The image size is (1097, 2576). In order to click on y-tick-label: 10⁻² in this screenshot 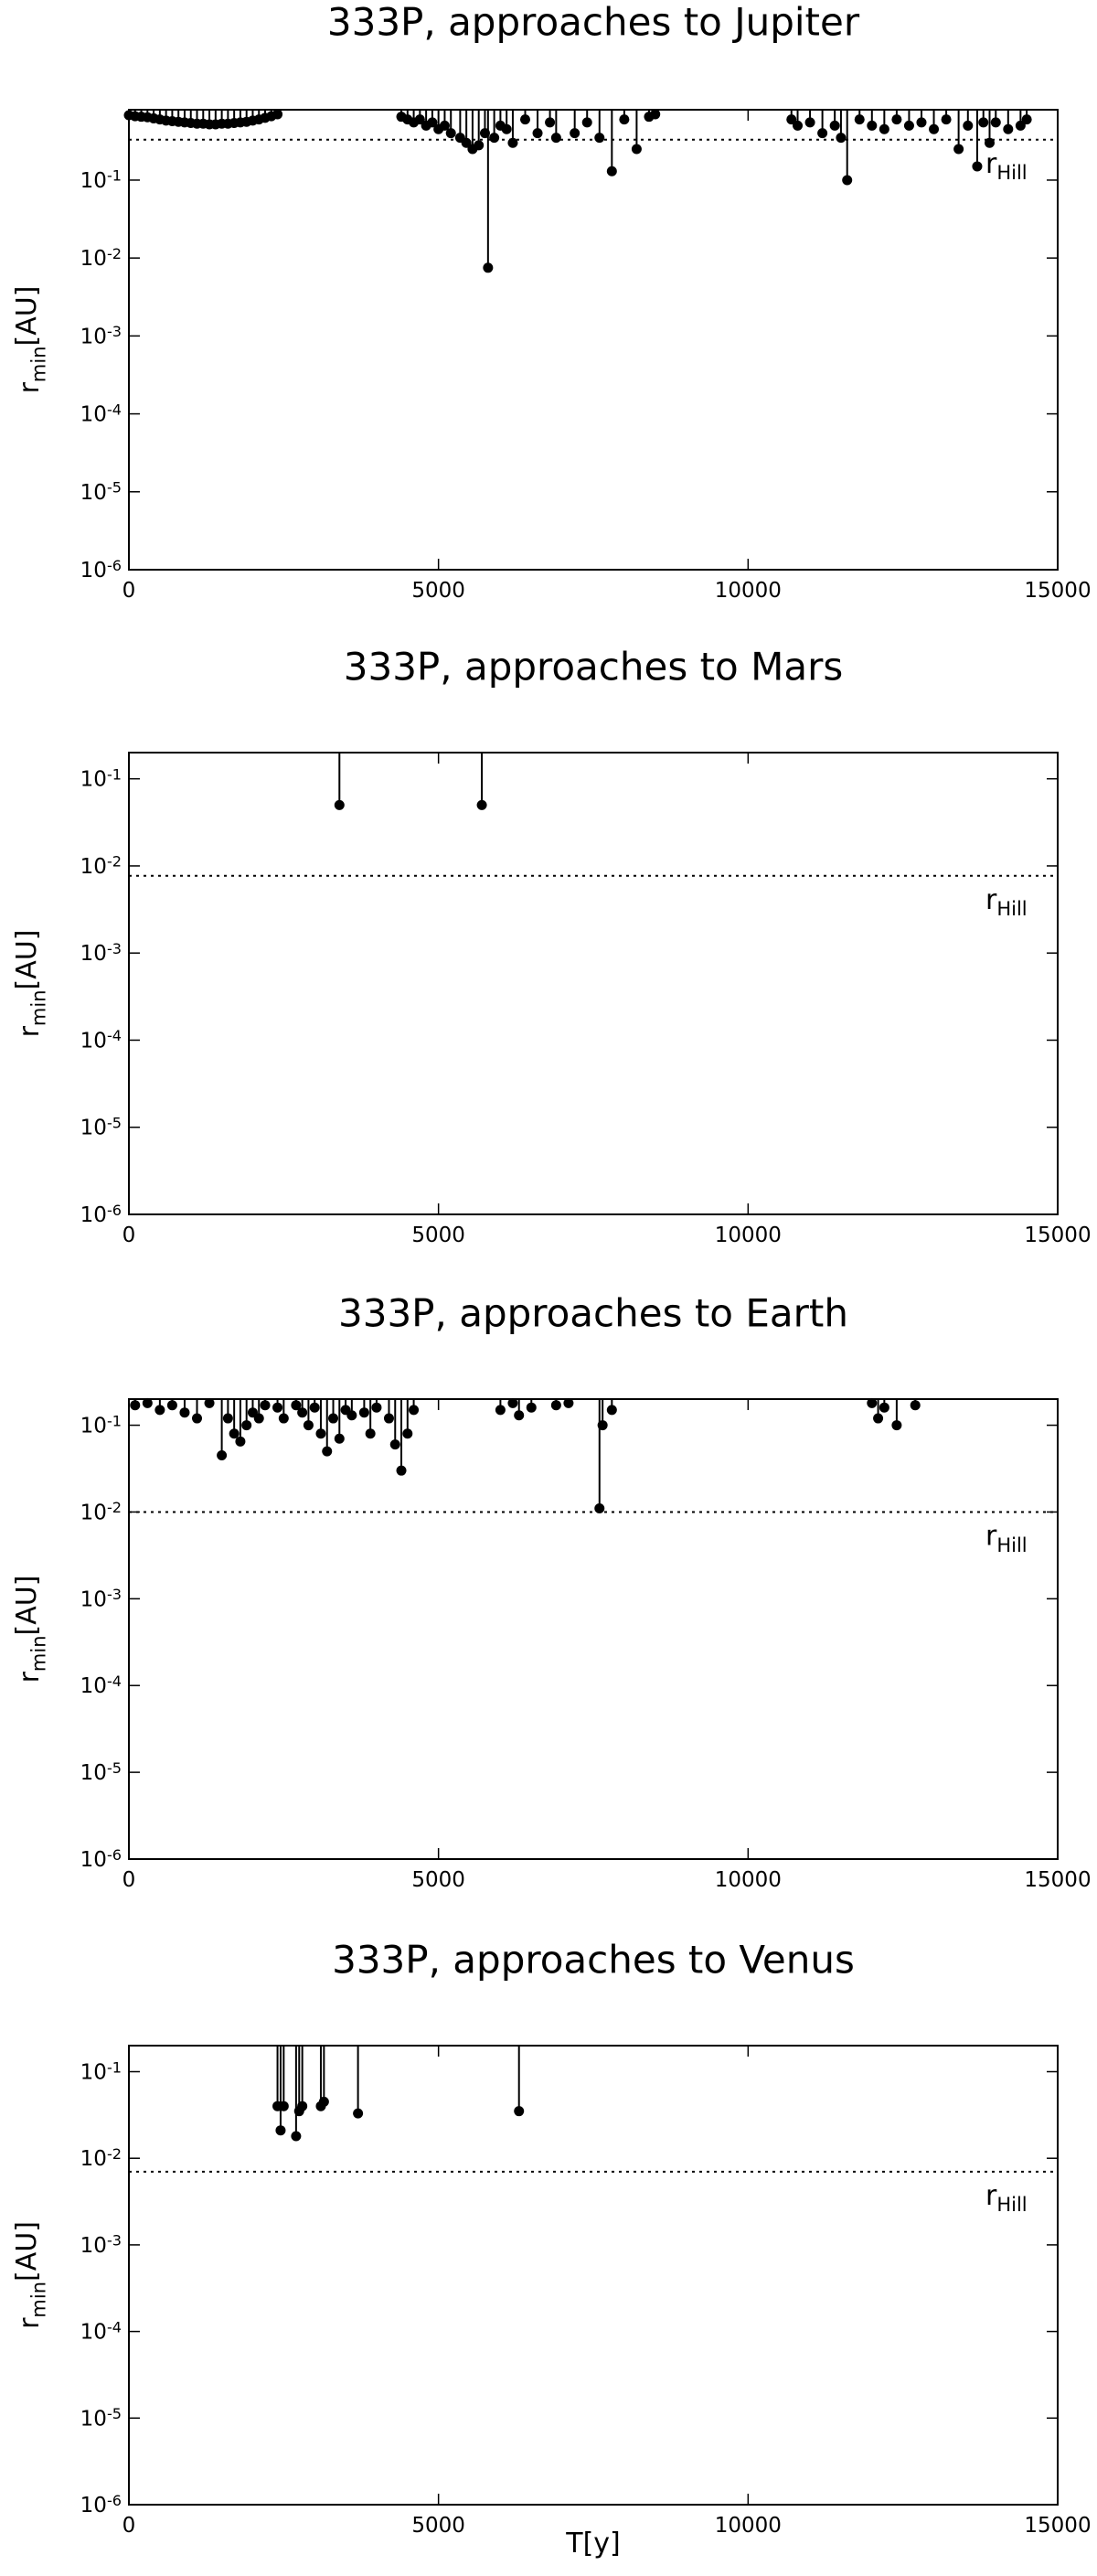, I will do `click(101, 1511)`.